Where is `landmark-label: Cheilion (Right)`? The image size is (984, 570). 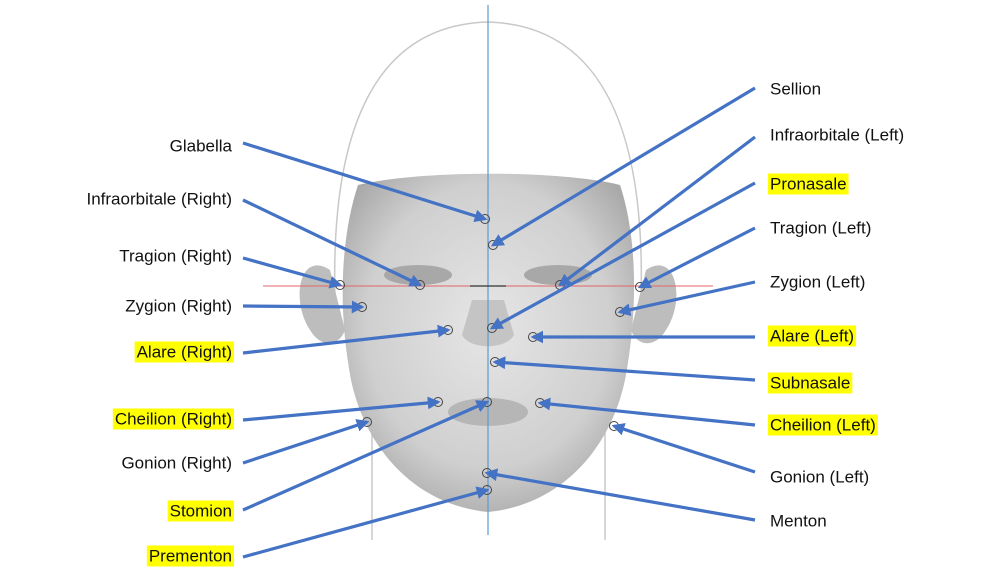 landmark-label: Cheilion (Right) is located at coordinates (173, 418).